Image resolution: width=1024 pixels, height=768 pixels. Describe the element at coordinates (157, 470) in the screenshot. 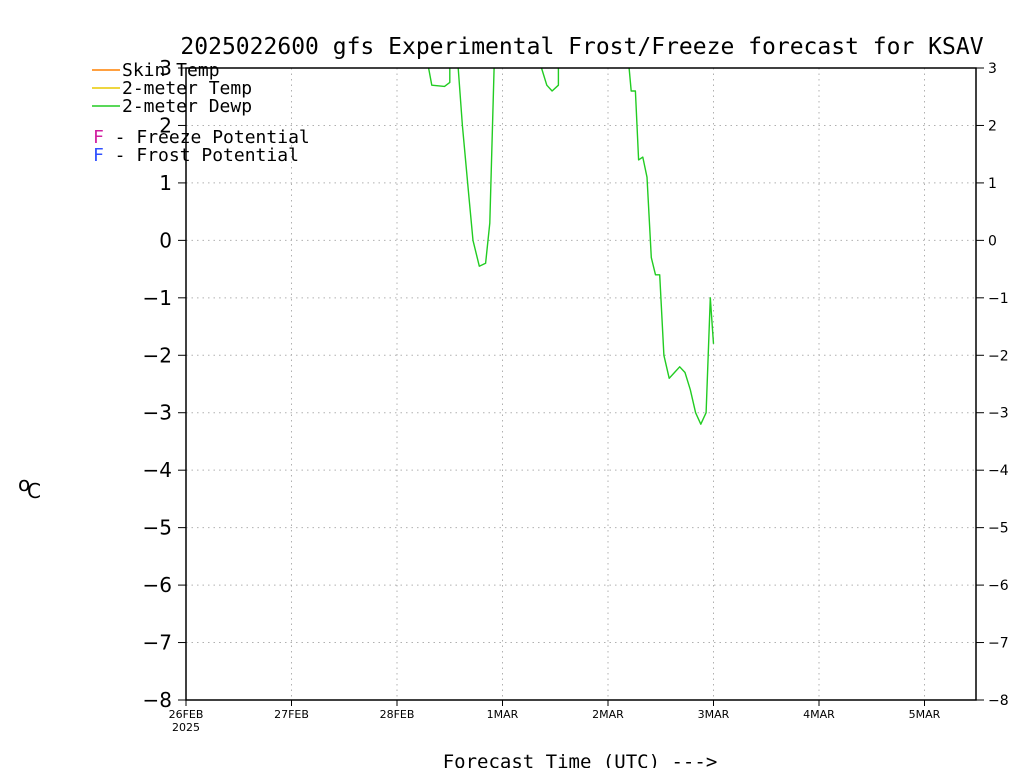

I see `y-tick-label-left: −4` at that location.